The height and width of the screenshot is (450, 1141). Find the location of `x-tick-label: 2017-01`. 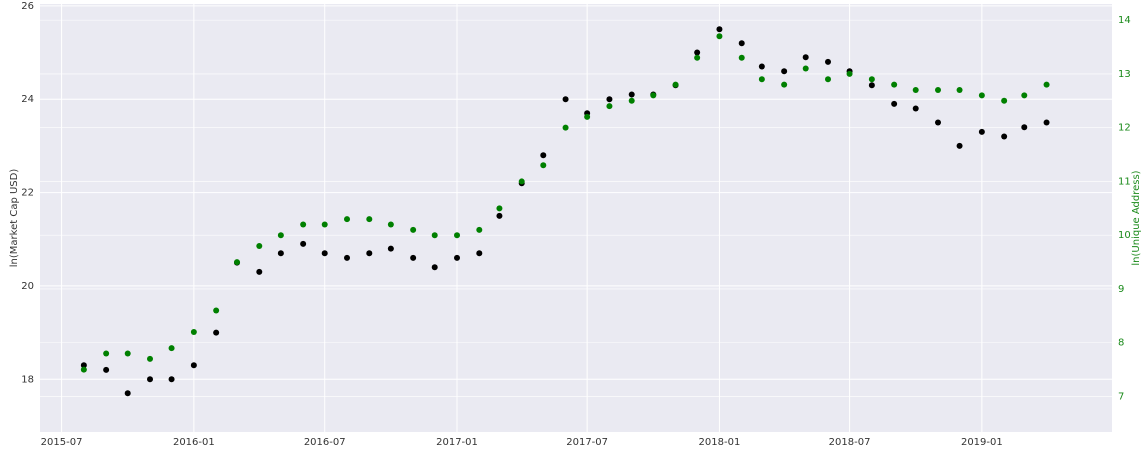

x-tick-label: 2017-01 is located at coordinates (457, 442).